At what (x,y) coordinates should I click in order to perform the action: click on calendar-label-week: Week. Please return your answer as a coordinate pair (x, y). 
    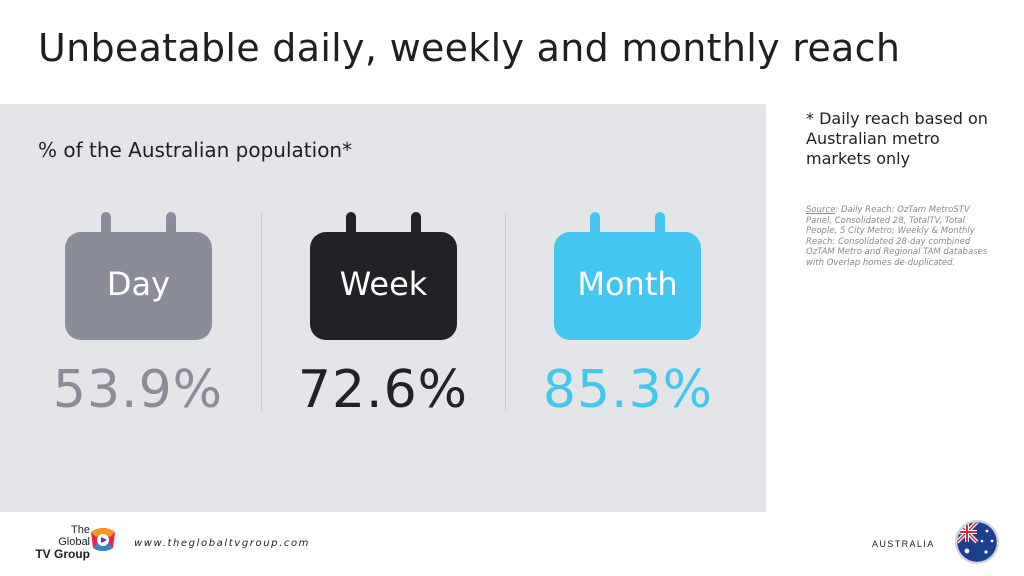
    Looking at the image, I should click on (383, 284).